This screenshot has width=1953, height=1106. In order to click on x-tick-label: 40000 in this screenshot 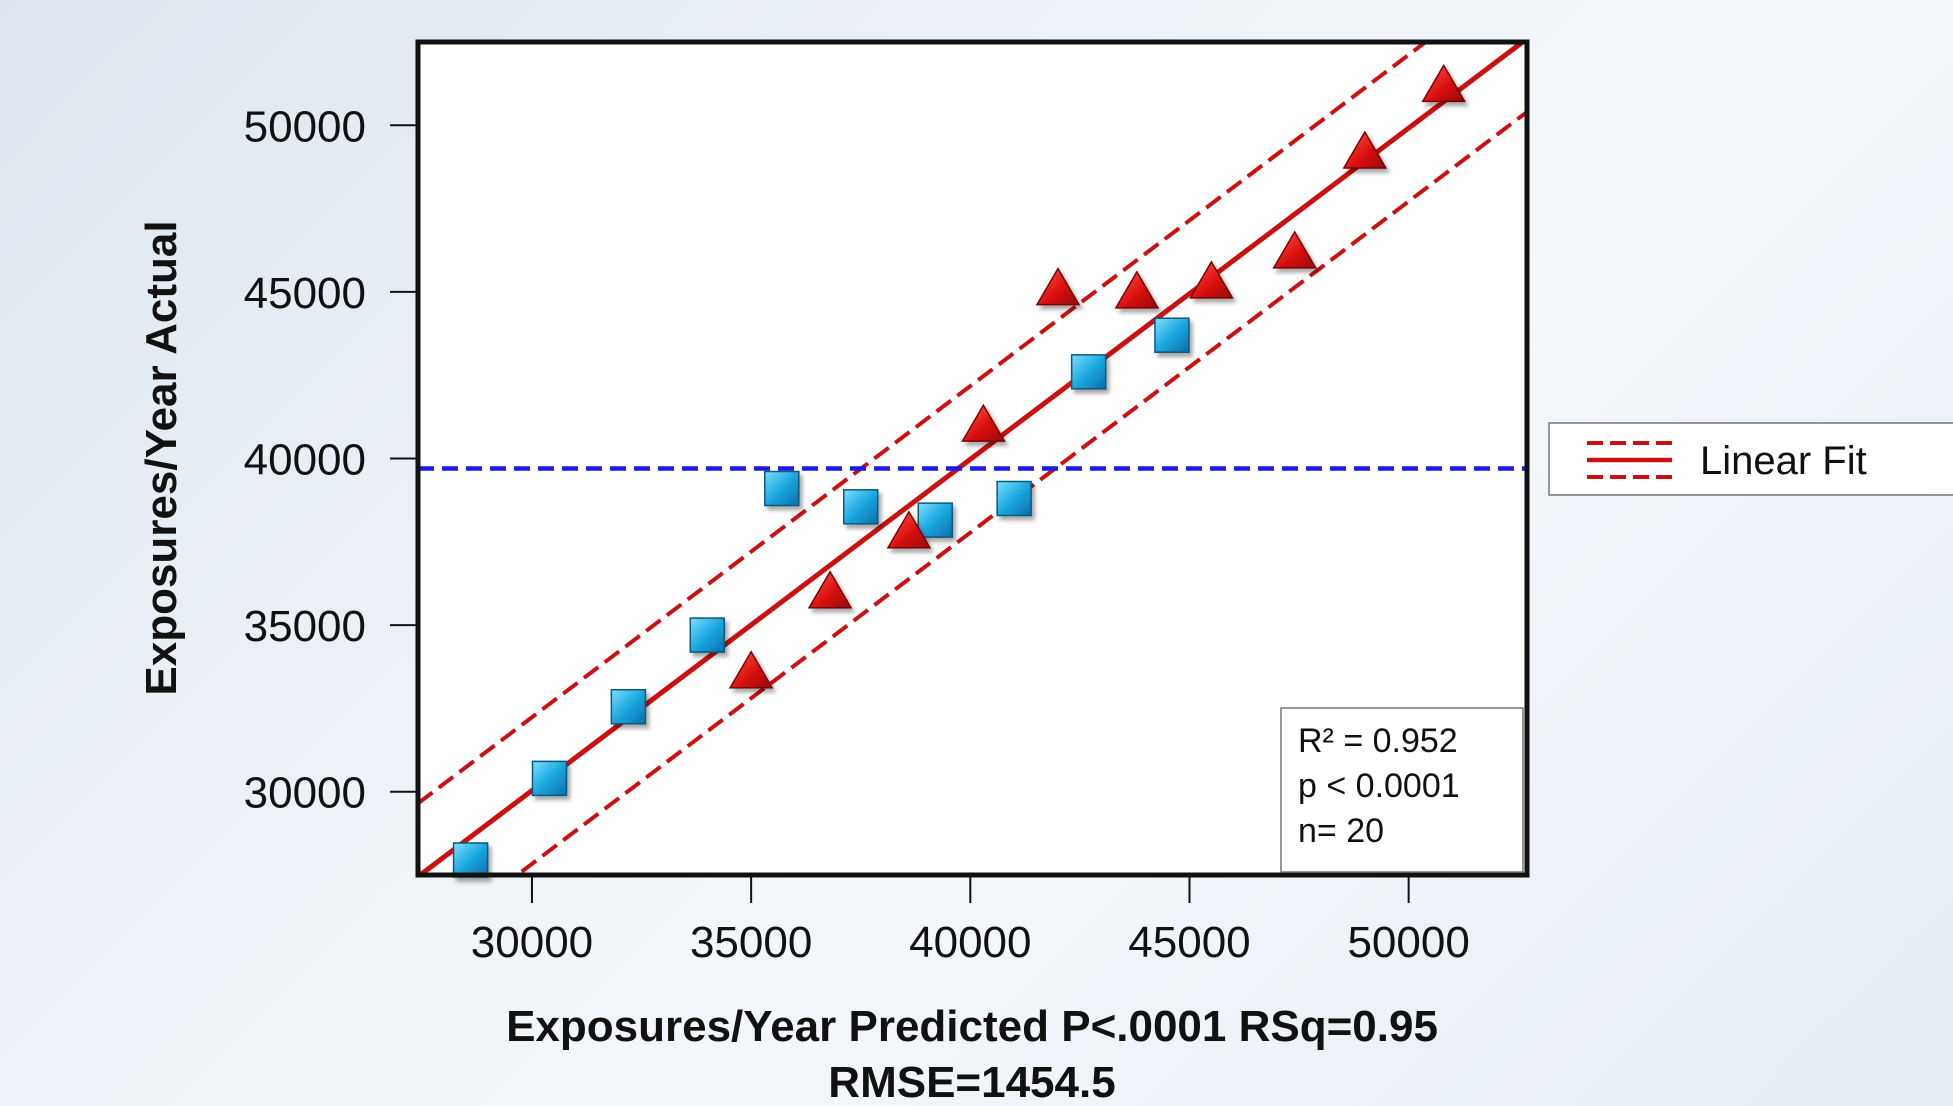, I will do `click(970, 942)`.